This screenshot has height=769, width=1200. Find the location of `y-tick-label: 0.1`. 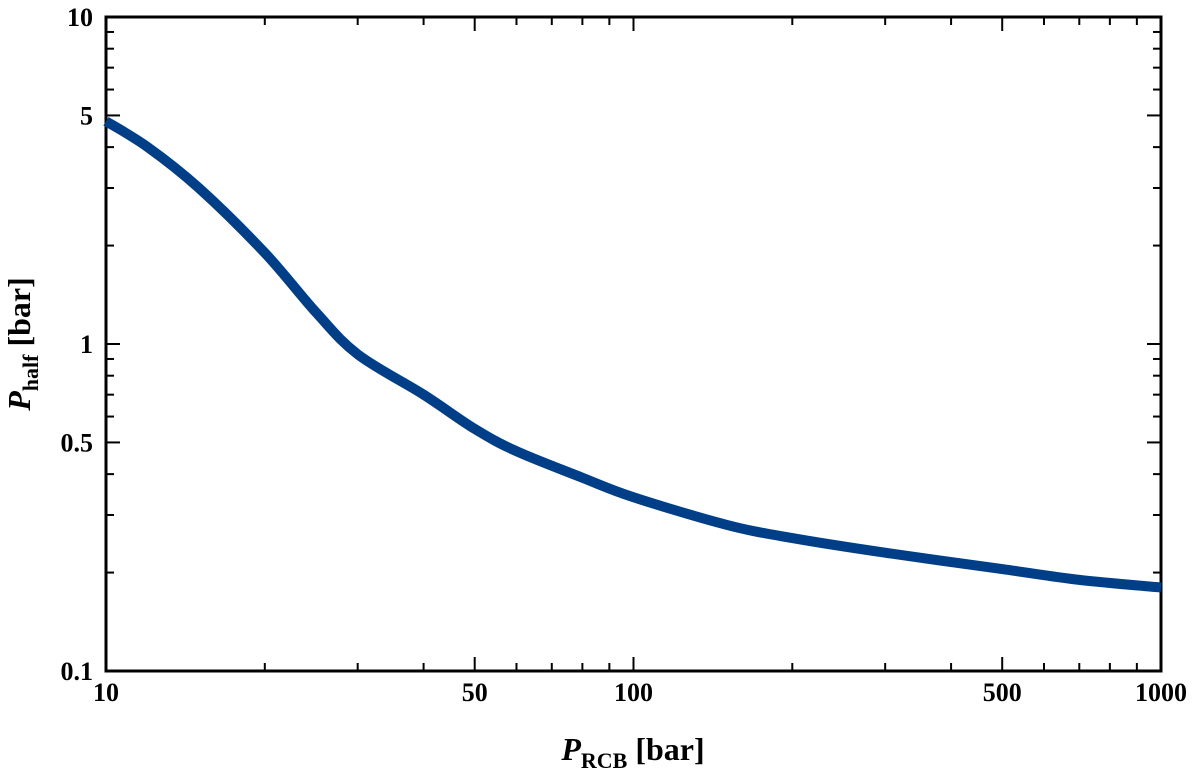

y-tick-label: 0.1 is located at coordinates (77, 671).